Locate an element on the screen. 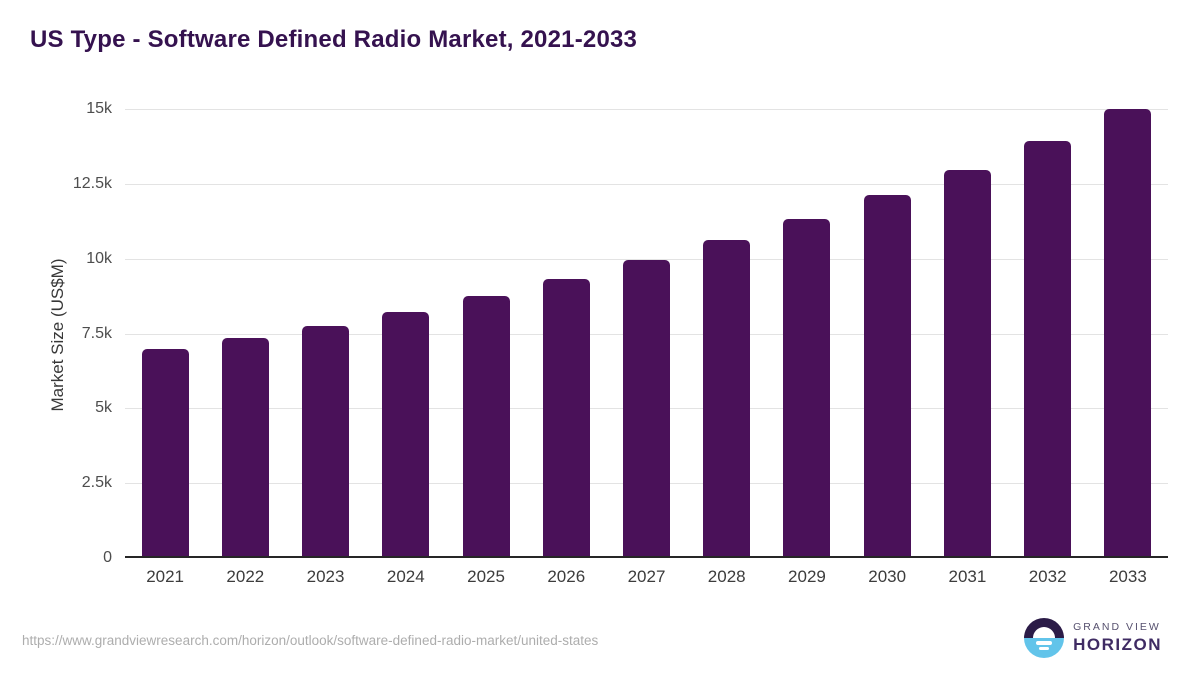 The width and height of the screenshot is (1200, 675). x-tick-label-2033: 2033 is located at coordinates (1127, 576).